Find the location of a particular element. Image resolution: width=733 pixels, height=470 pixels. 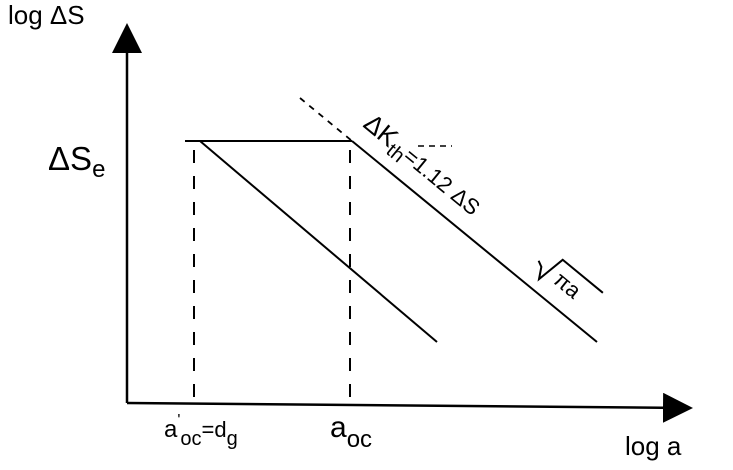

threshold-line is located at coordinates (474, 241).